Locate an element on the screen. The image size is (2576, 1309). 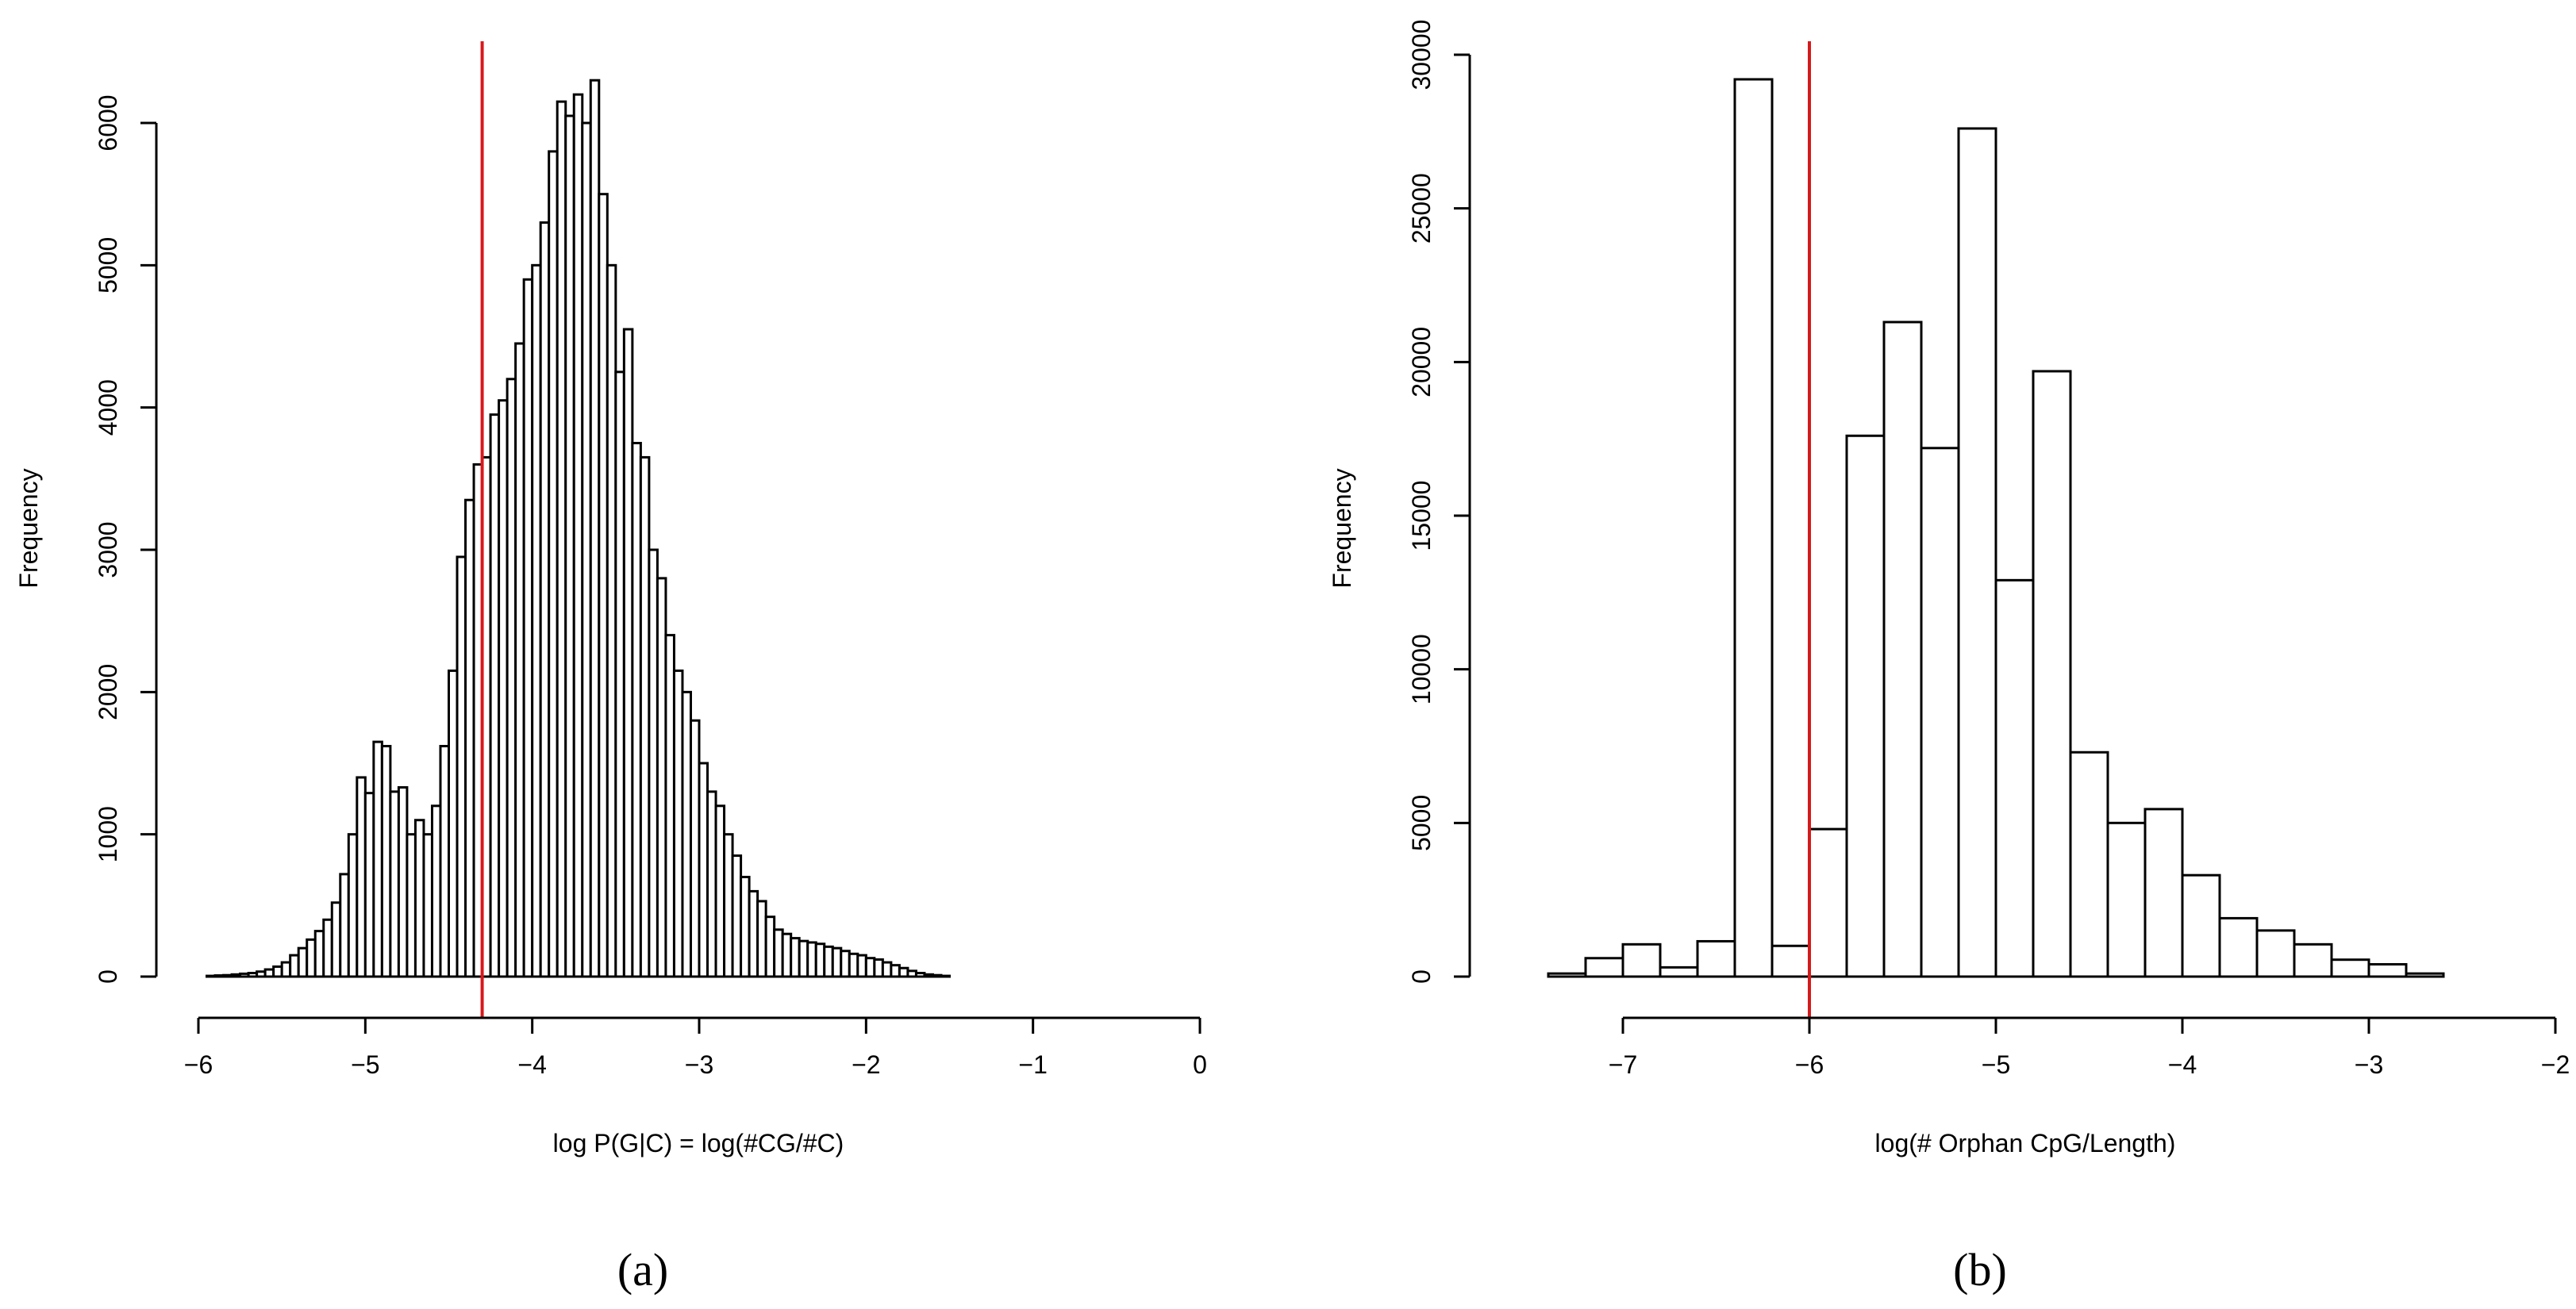
x-axis-b: −7 −6 −5 −4 −3 −2 is located at coordinates (2089, 1047).